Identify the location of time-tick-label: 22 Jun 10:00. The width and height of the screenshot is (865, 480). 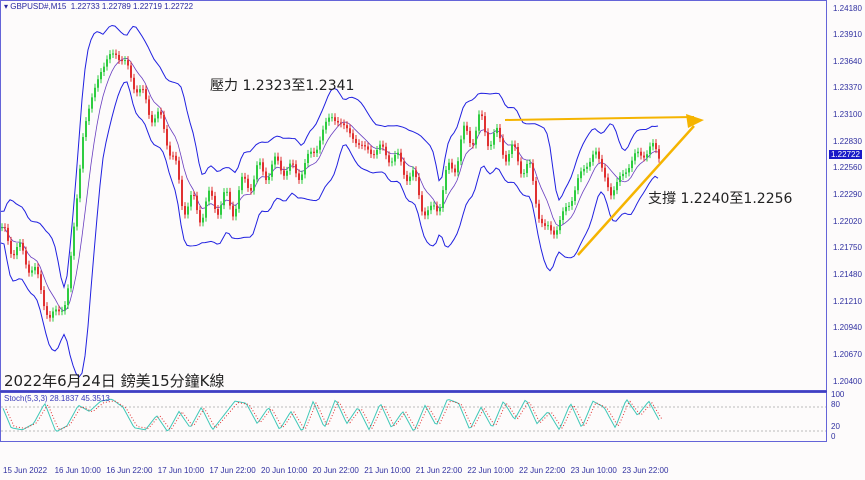
(490, 470).